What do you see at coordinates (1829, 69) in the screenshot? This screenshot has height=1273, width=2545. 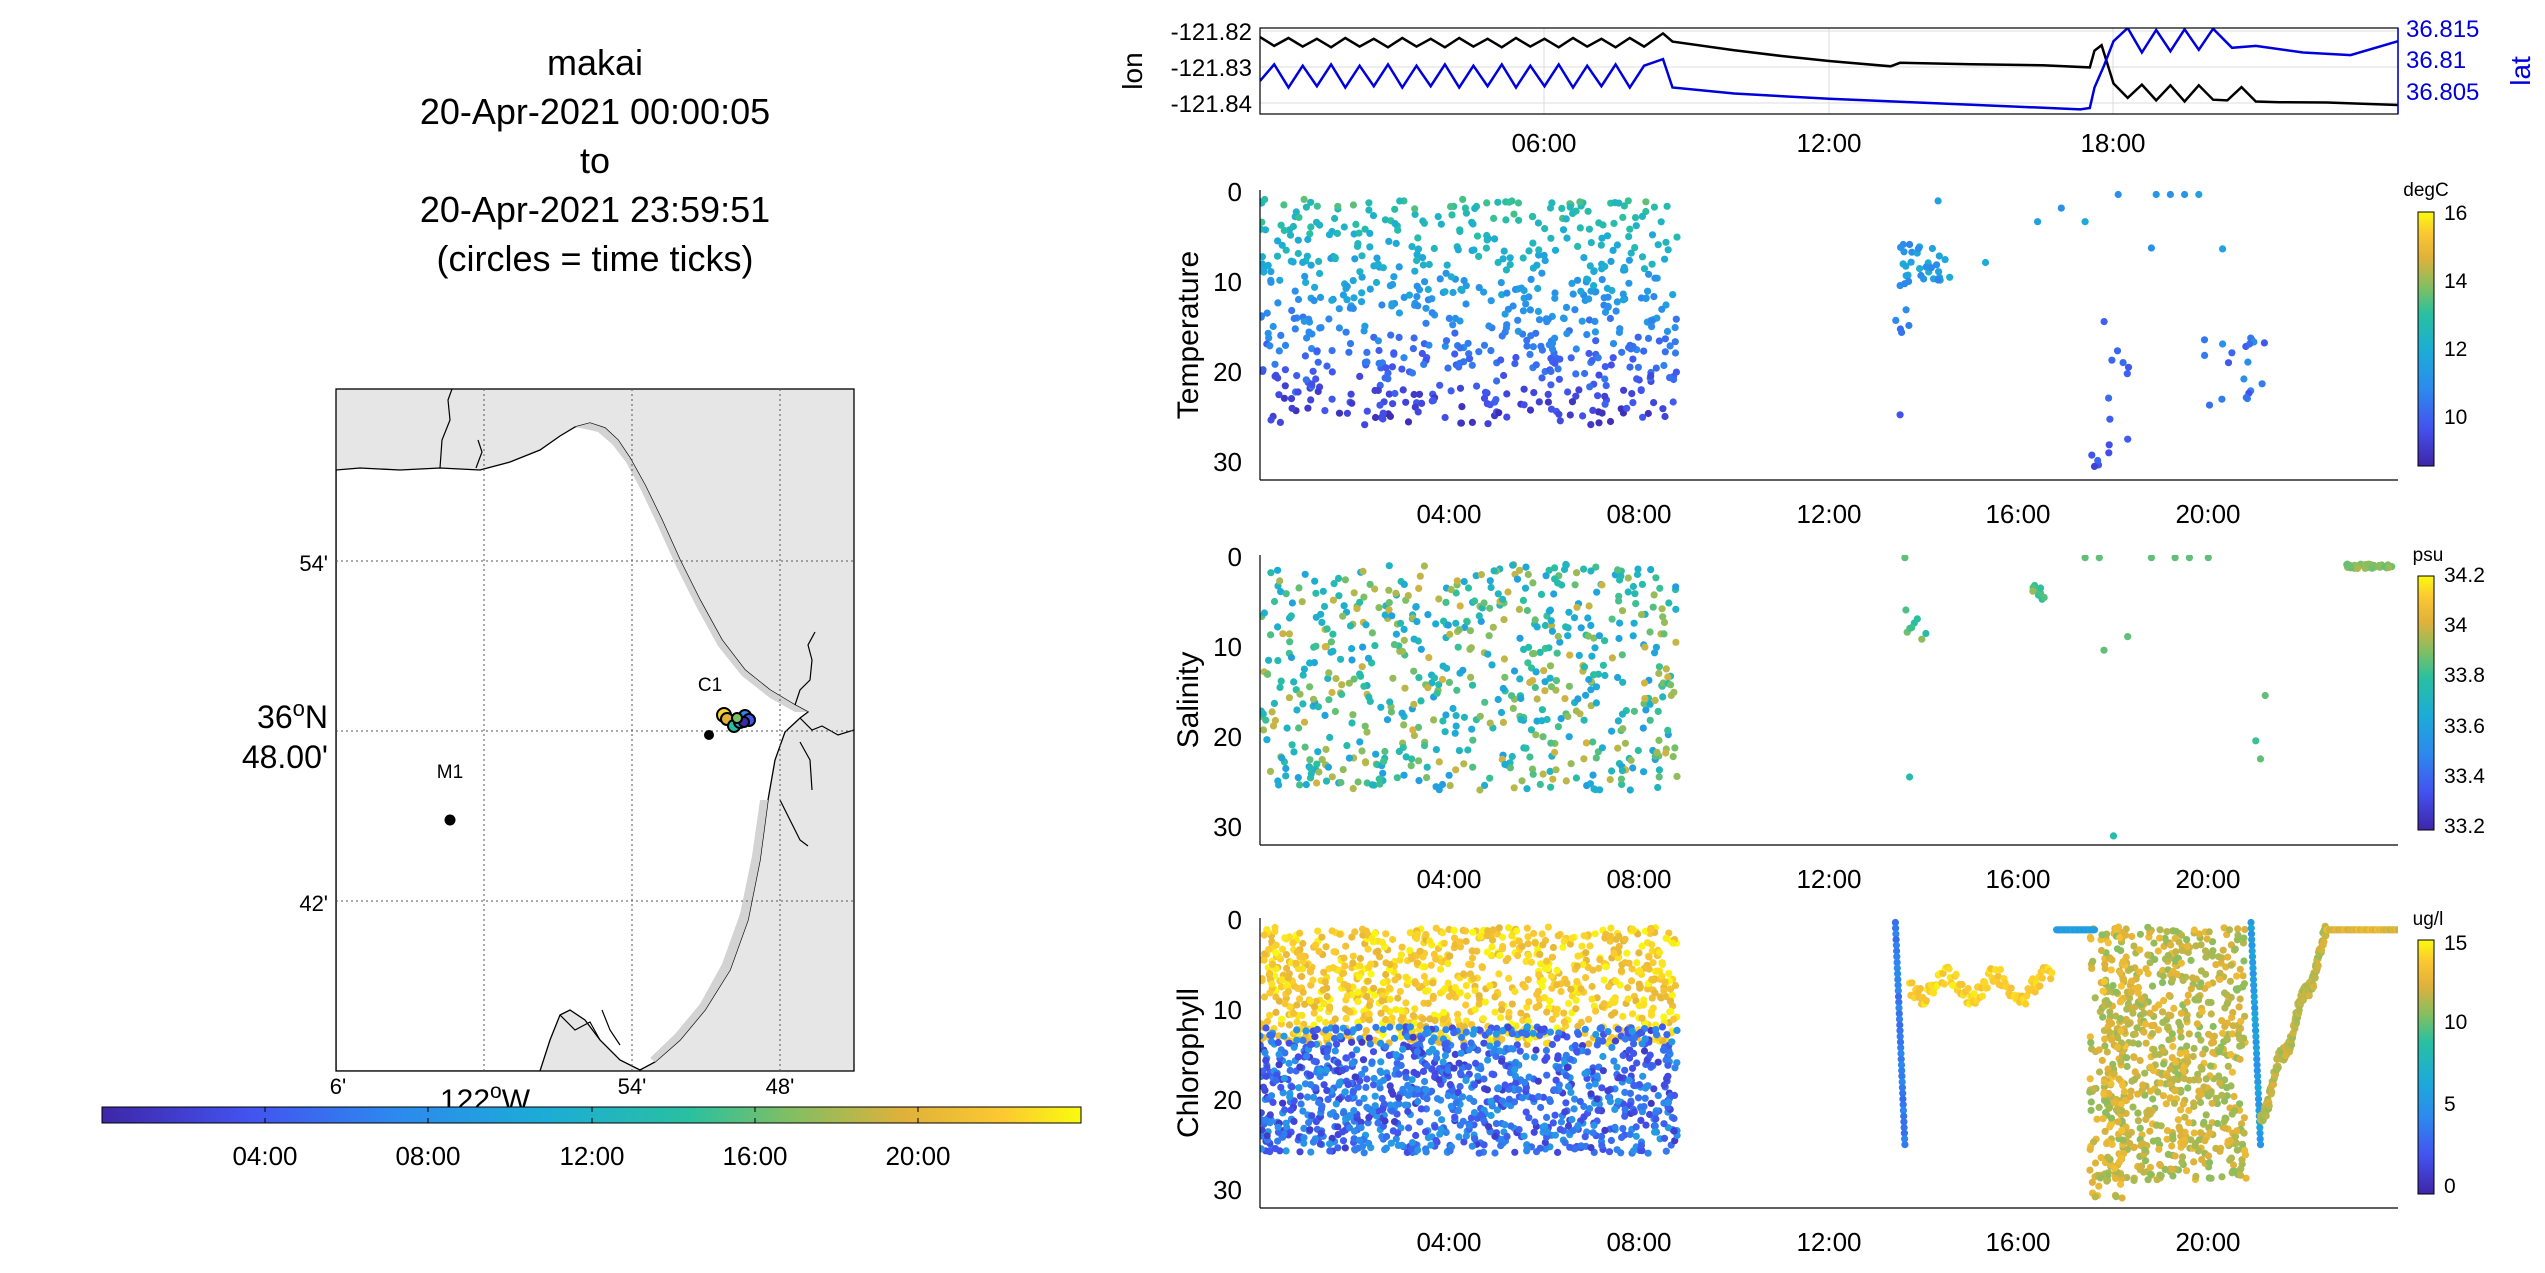 I see `lonlat-series-group` at bounding box center [1829, 69].